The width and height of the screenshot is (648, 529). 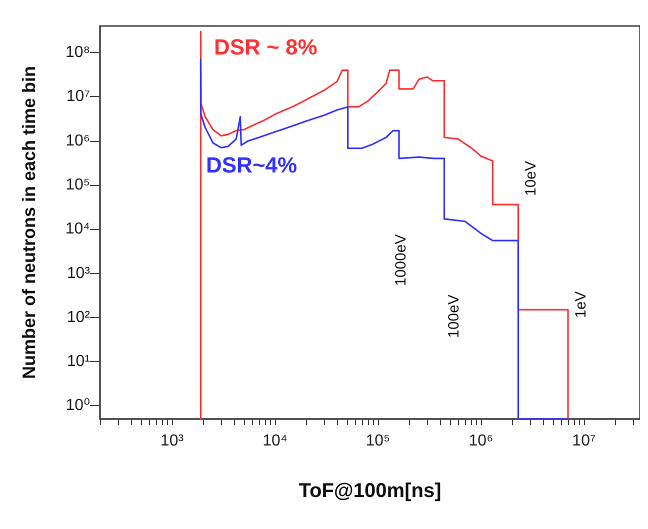 What do you see at coordinates (77, 229) in the screenshot?
I see `y-tick-label: 10⁴` at bounding box center [77, 229].